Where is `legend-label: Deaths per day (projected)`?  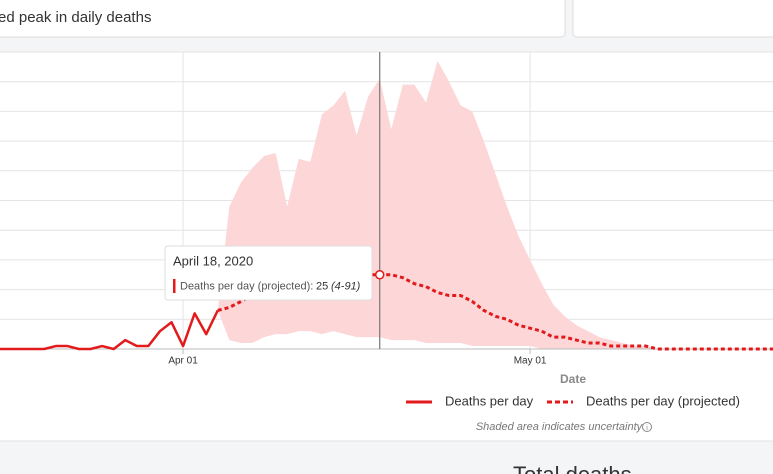
legend-label: Deaths per day (projected) is located at coordinates (663, 400).